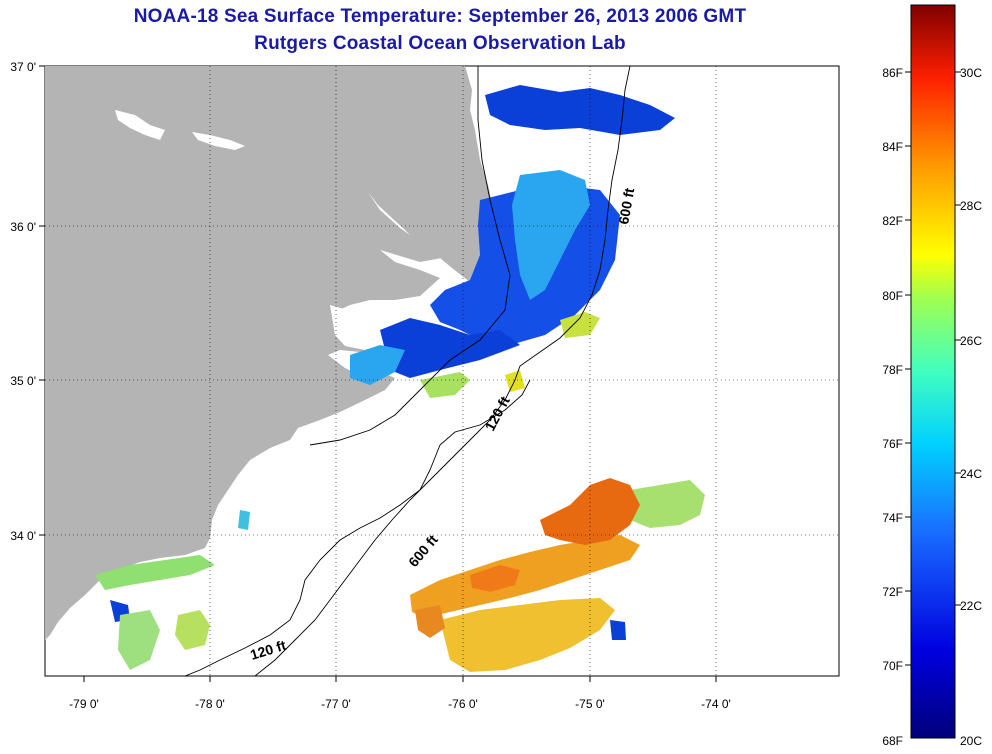 The width and height of the screenshot is (992, 754). What do you see at coordinates (463, 704) in the screenshot?
I see `lon-label: -76 0'` at bounding box center [463, 704].